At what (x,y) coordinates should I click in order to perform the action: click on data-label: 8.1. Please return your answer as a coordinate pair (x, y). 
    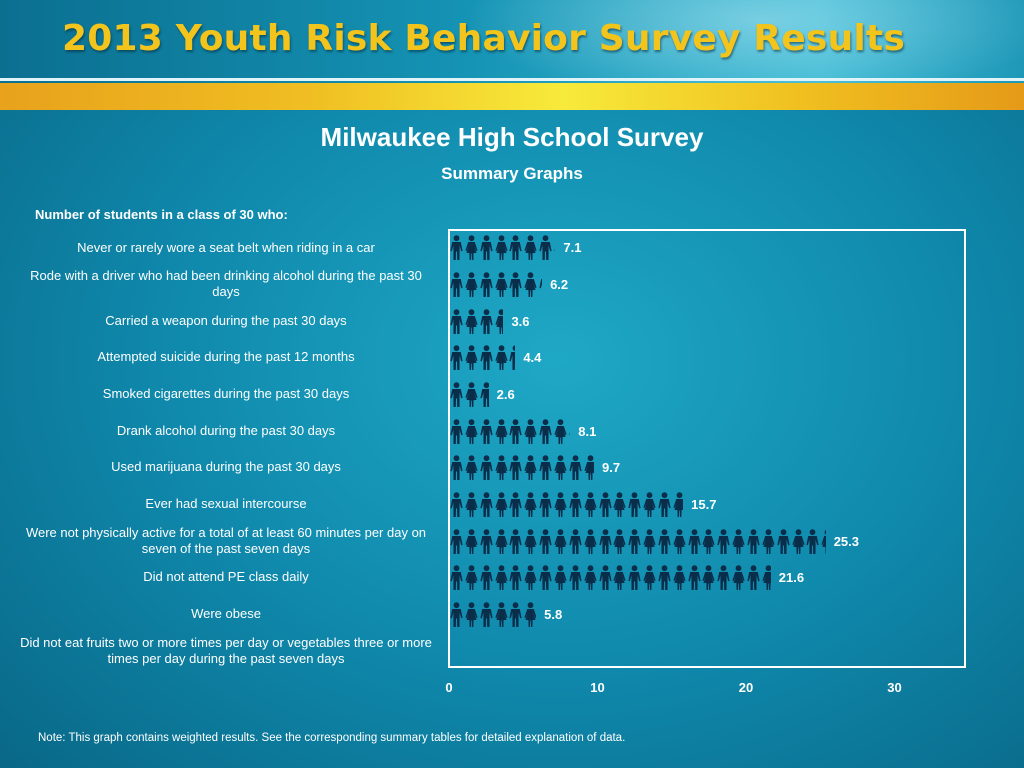
    Looking at the image, I should click on (587, 431).